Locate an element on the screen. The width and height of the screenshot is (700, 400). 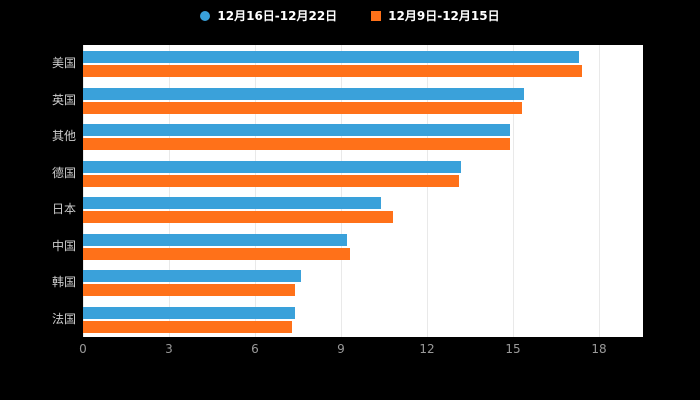
category-label: 德国 is located at coordinates (63, 172).